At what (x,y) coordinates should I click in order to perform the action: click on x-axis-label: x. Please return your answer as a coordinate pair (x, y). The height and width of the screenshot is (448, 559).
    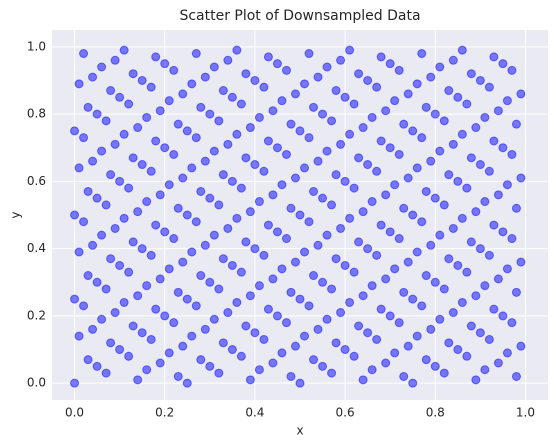
    Looking at the image, I should click on (299, 431).